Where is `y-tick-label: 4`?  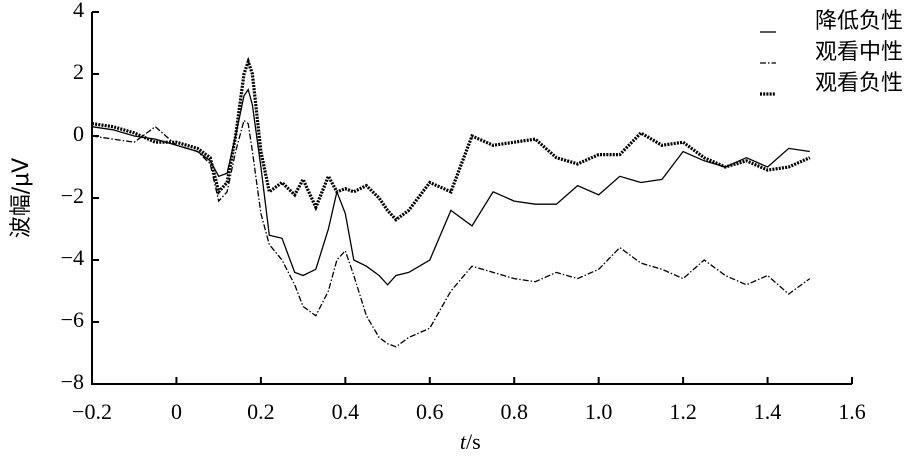
y-tick-label: 4 is located at coordinates (78, 11).